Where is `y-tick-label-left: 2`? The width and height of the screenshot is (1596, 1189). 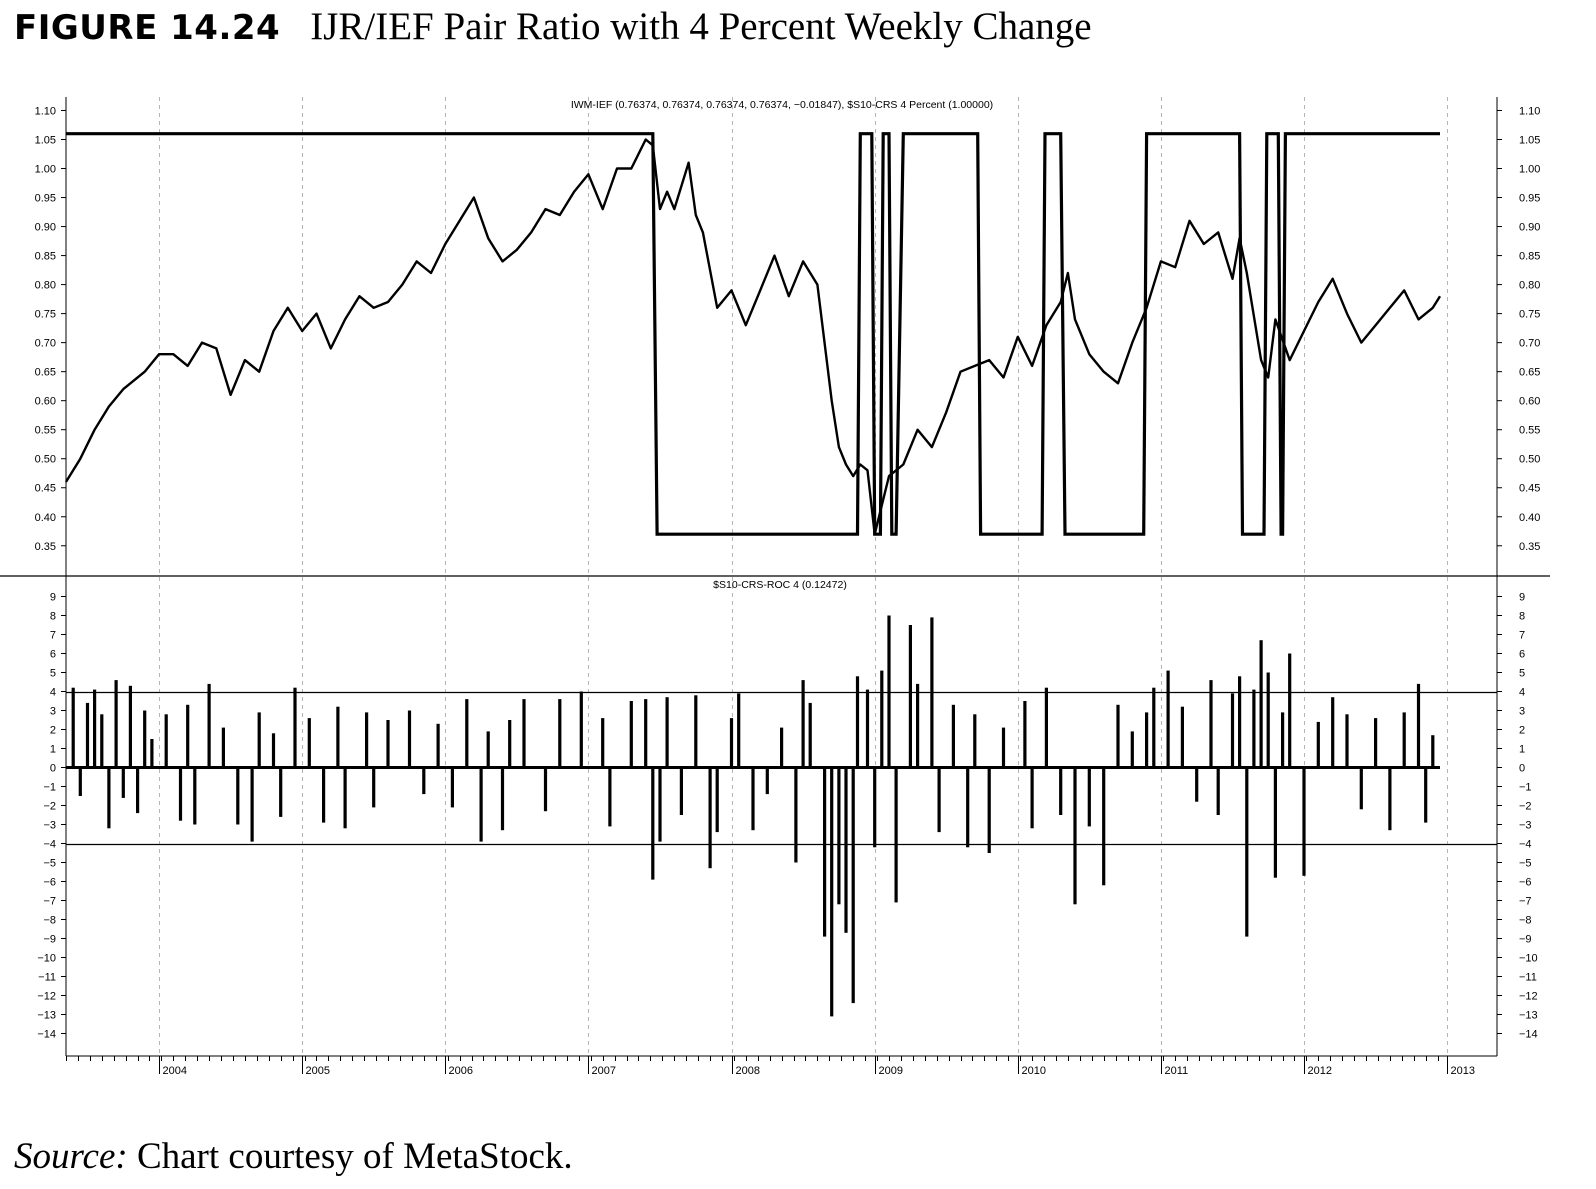
y-tick-label-left: 2 is located at coordinates (53, 731).